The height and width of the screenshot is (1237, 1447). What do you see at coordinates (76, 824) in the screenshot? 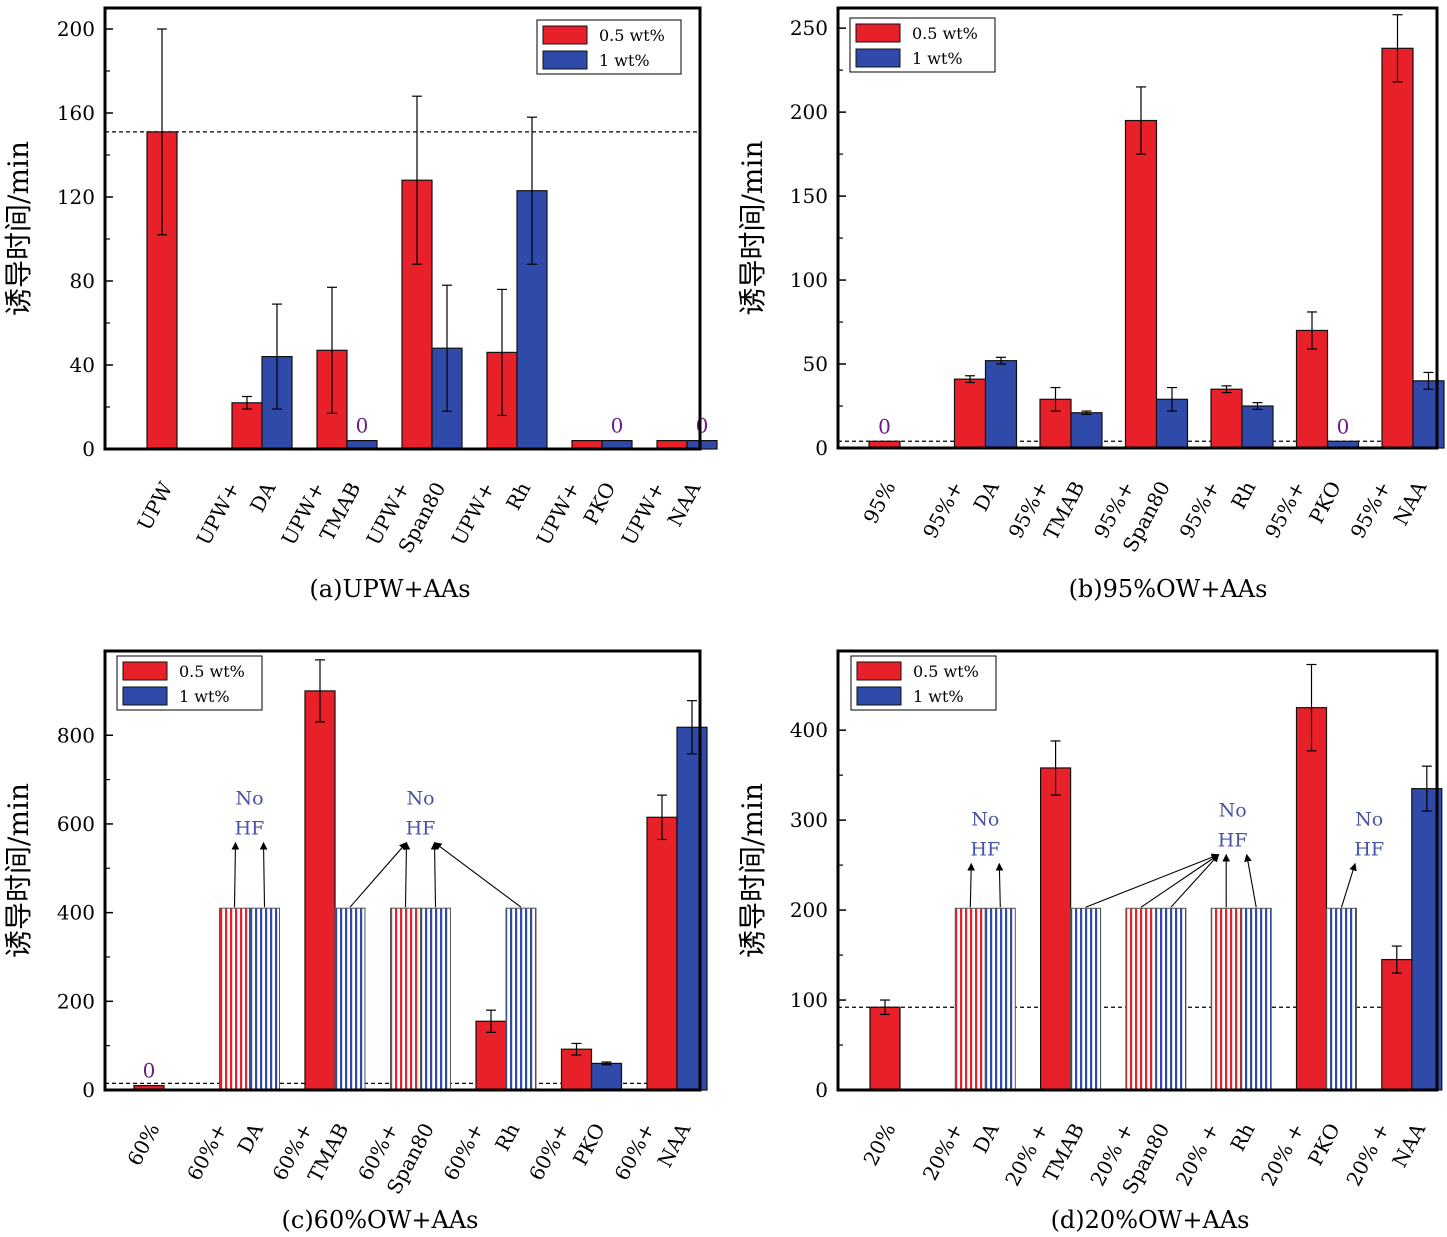
I see `y-tick-label: 600` at bounding box center [76, 824].